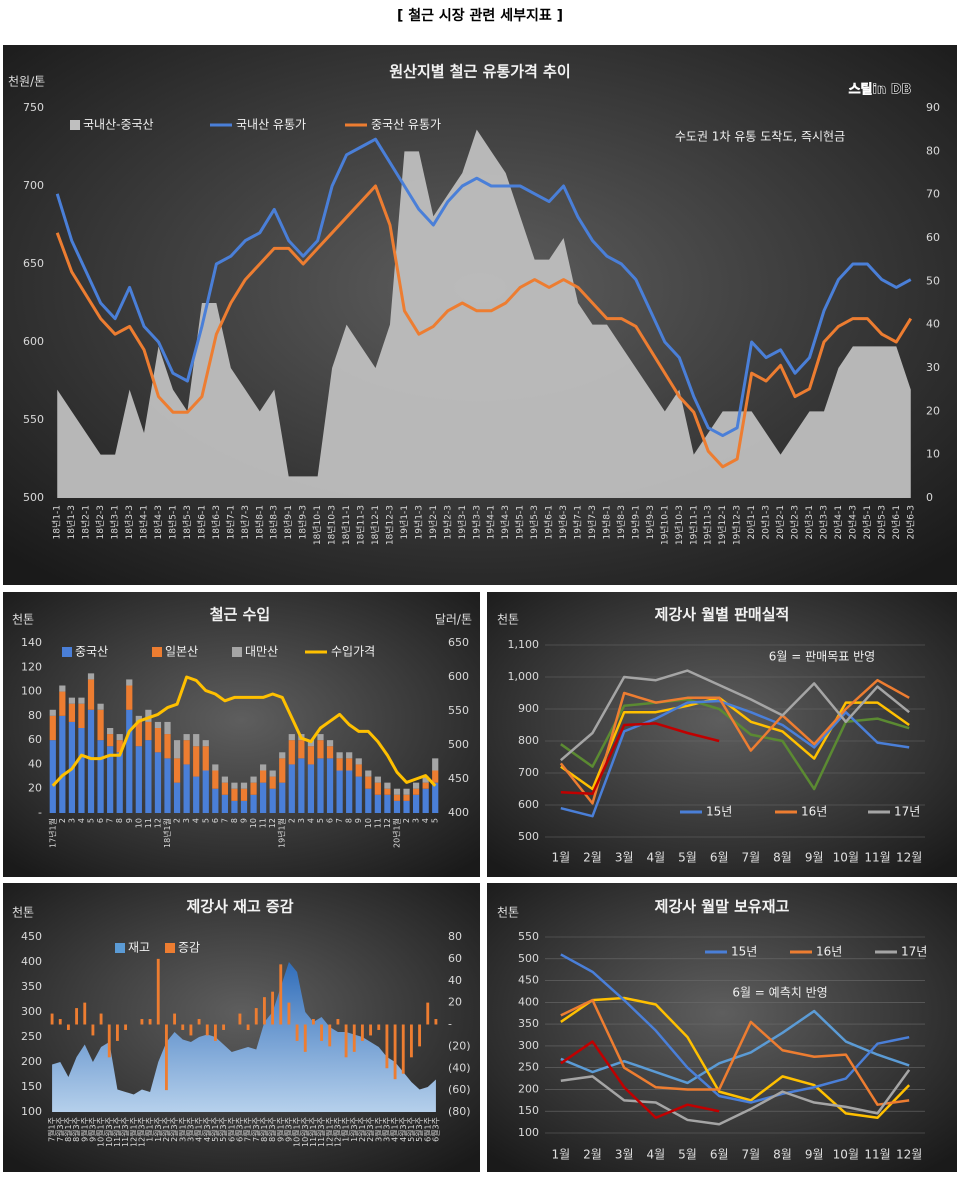  What do you see at coordinates (301, 820) in the screenshot?
I see `x-tick-label: 3` at bounding box center [301, 820].